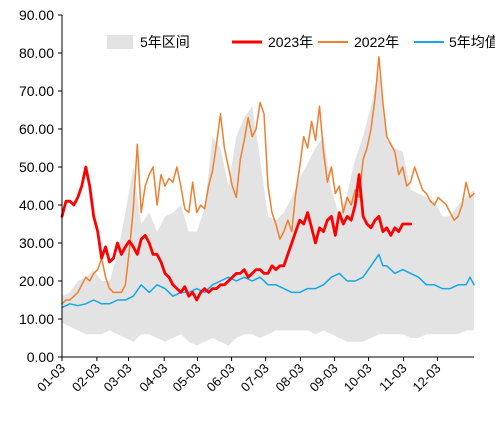 The image size is (495, 437). Describe the element at coordinates (36, 15) in the screenshot. I see `y-tick-label: 90.00` at that location.